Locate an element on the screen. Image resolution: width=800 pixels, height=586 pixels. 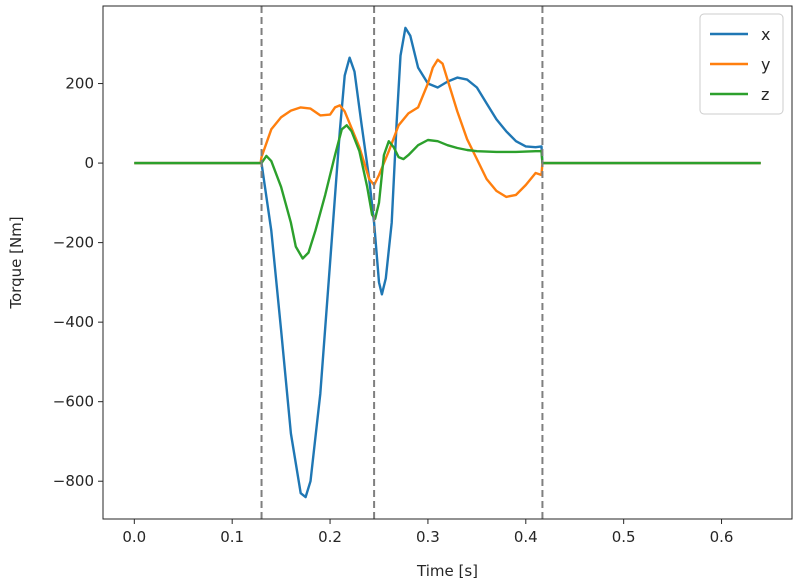
x-tick-label: 0.1 is located at coordinates (232, 537).